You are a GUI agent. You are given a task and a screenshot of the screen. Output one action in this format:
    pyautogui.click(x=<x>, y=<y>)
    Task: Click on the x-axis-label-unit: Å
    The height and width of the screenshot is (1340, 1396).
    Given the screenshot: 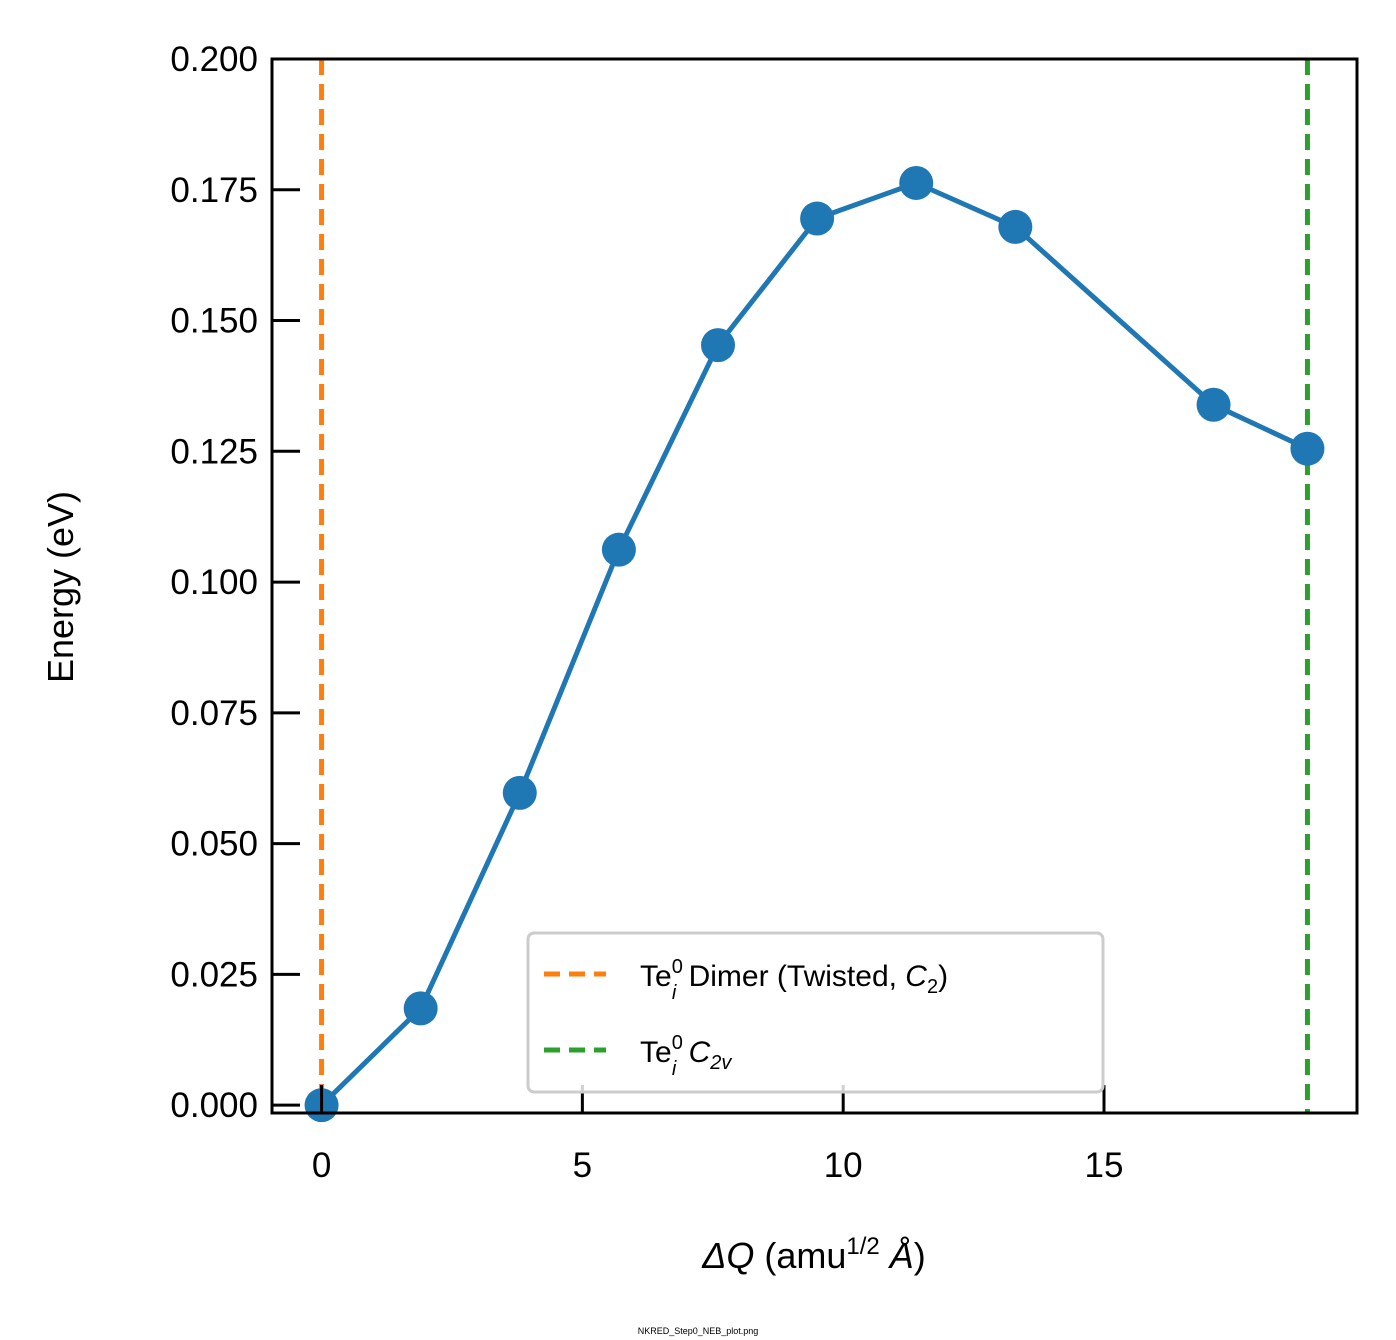 What is the action you would take?
    pyautogui.click(x=901, y=1255)
    